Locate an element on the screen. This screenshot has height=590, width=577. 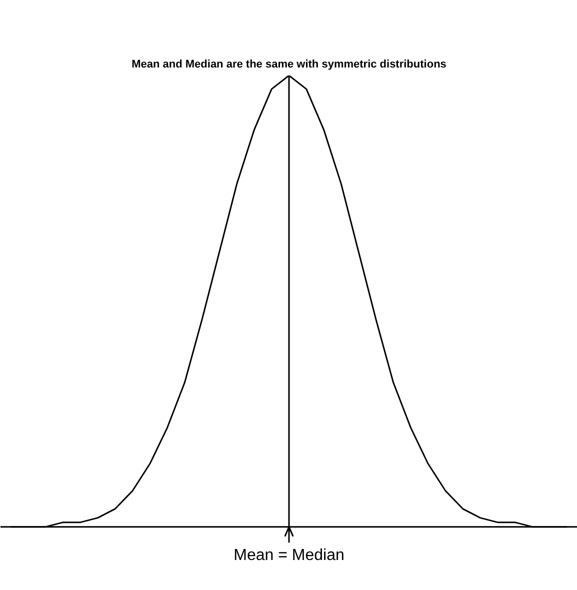
text: Mean = Median is located at coordinates (289, 555).